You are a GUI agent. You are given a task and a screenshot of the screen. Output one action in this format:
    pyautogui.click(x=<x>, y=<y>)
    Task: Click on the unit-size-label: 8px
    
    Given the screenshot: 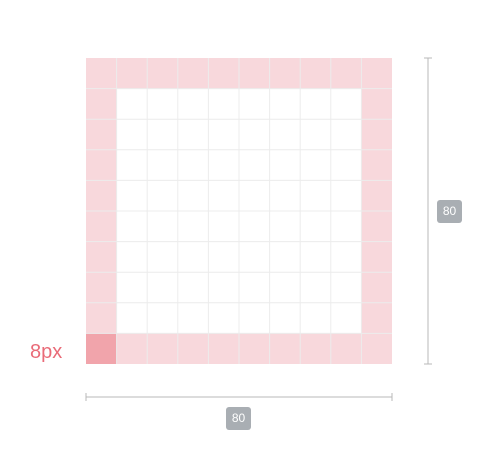 What is the action you would take?
    pyautogui.click(x=46, y=352)
    